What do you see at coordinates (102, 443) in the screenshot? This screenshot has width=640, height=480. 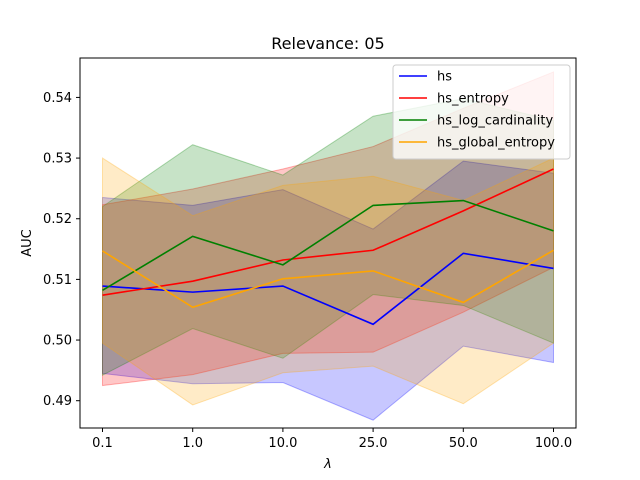 I see `x-tick-label: 0.1` at bounding box center [102, 443].